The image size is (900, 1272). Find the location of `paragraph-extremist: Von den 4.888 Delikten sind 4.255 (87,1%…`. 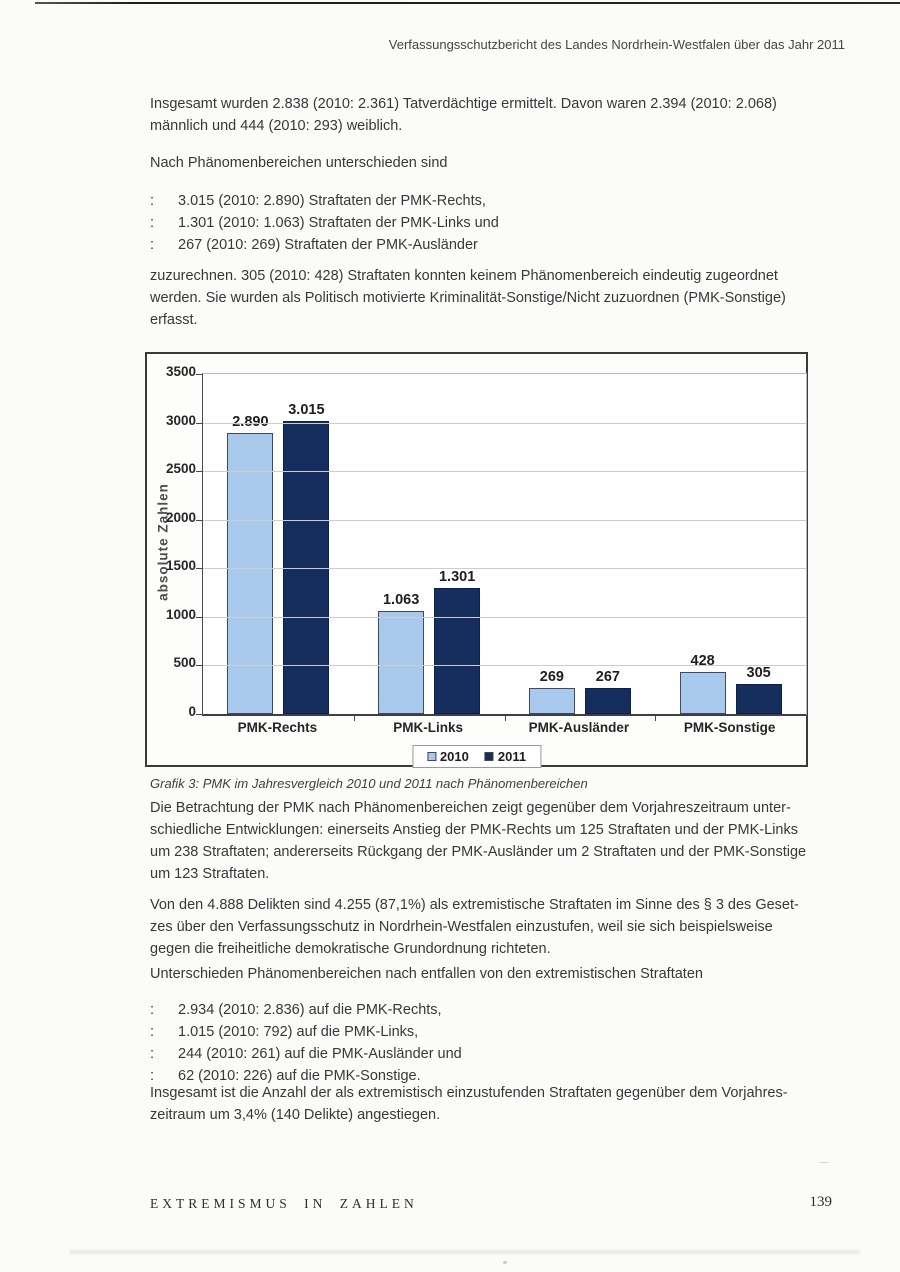

paragraph-extremist: Von den 4.888 Delikten sind 4.255 (87,1%… is located at coordinates (474, 927).